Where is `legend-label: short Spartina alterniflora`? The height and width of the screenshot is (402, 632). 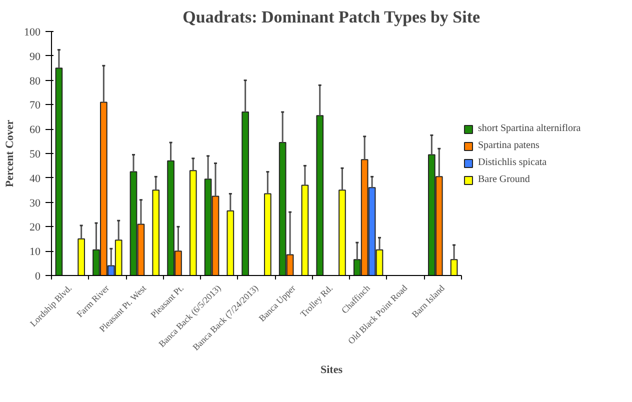
legend-label: short Spartina alterniflora is located at coordinates (529, 128).